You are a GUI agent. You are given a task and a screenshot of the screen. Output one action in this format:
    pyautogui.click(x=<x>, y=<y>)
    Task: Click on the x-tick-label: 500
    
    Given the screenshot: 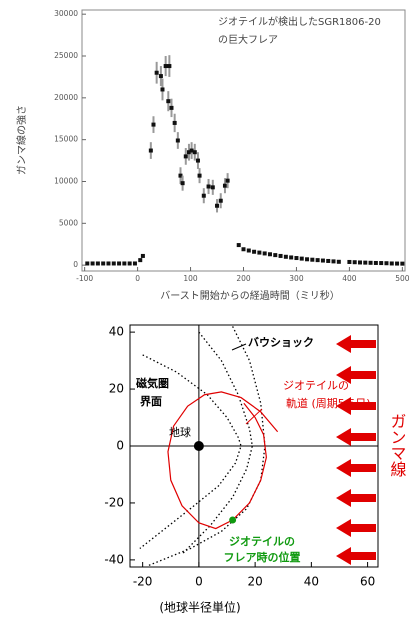 What is the action you would take?
    pyautogui.click(x=402, y=278)
    